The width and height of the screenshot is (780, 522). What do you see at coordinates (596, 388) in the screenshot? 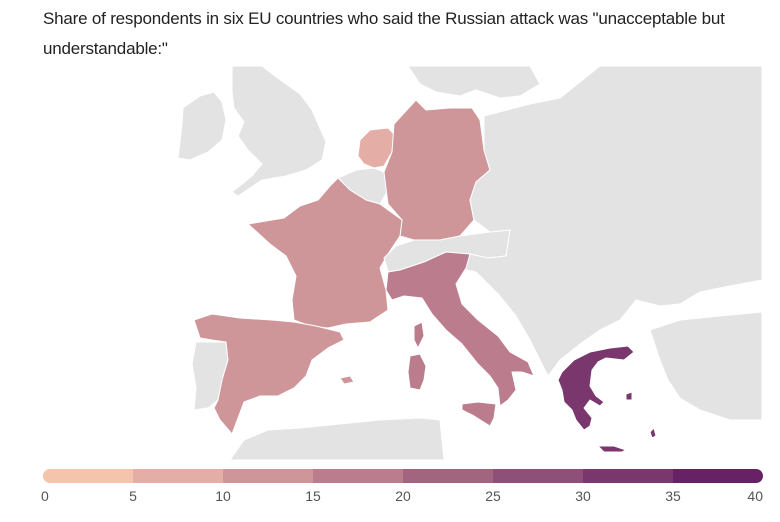
I see `region-greece` at bounding box center [596, 388].